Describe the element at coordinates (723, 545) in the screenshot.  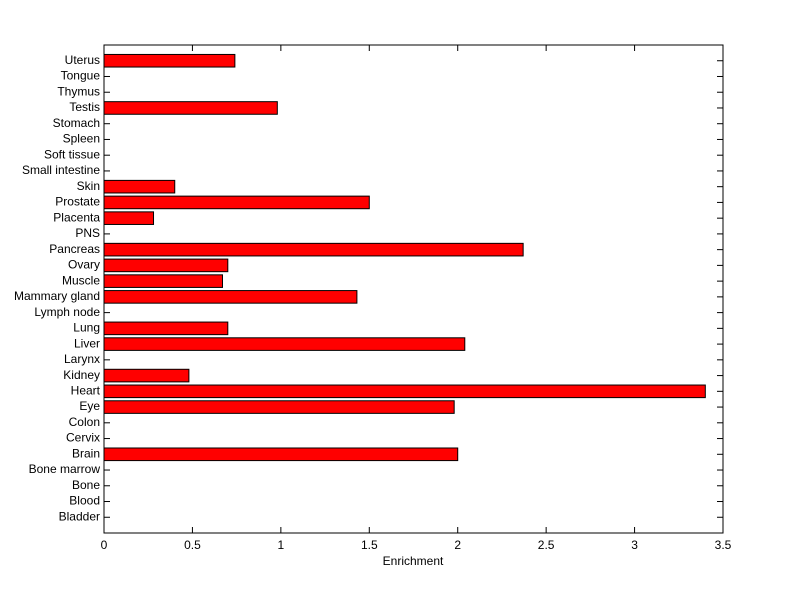
I see `x-tick-label: 3.5` at that location.